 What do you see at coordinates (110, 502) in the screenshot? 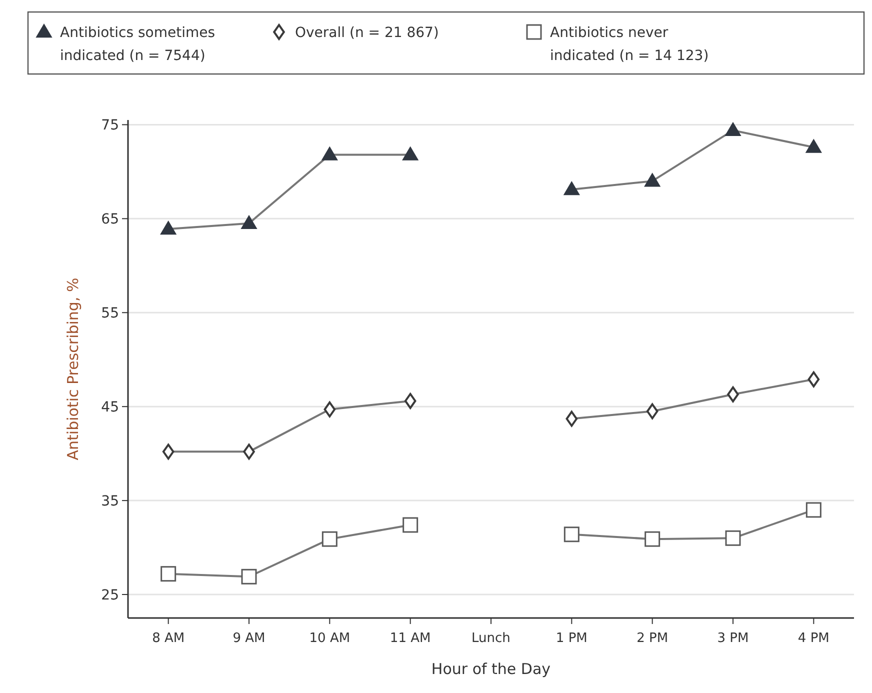
I see `y-tick-label: 35` at bounding box center [110, 502].